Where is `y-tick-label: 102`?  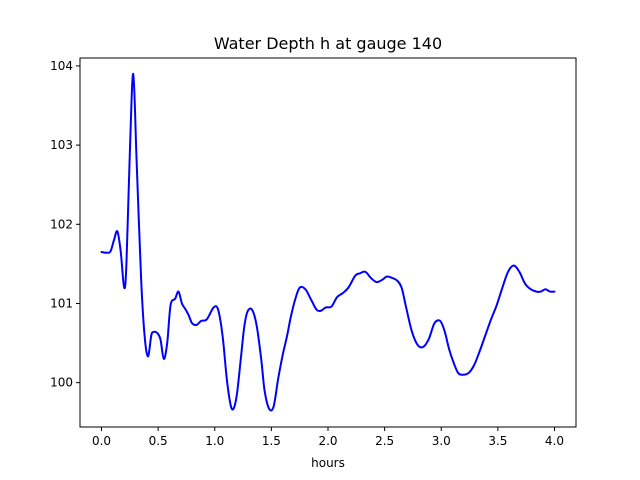
y-tick-label: 102 is located at coordinates (61, 224).